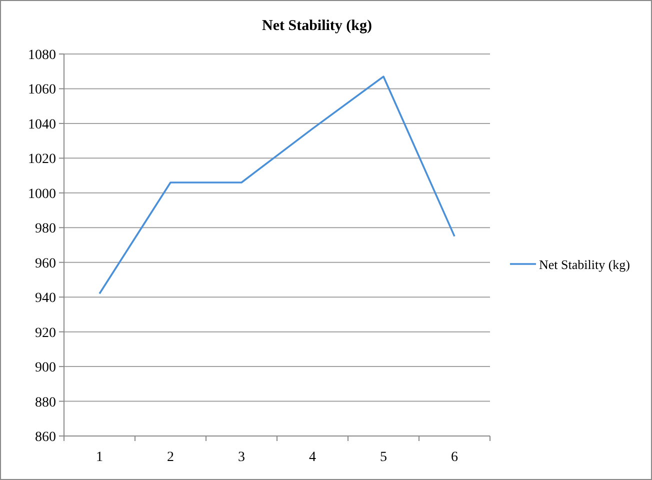  I want to click on x-tick-label: 3, so click(241, 457).